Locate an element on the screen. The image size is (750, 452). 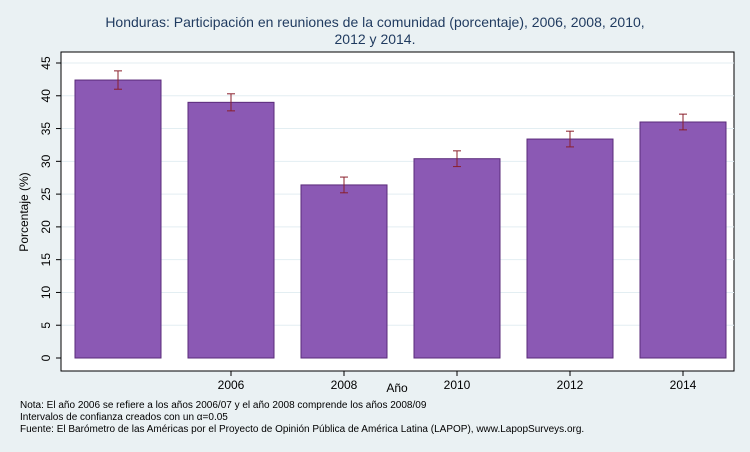
x-tick-label: 2006 is located at coordinates (231, 385).